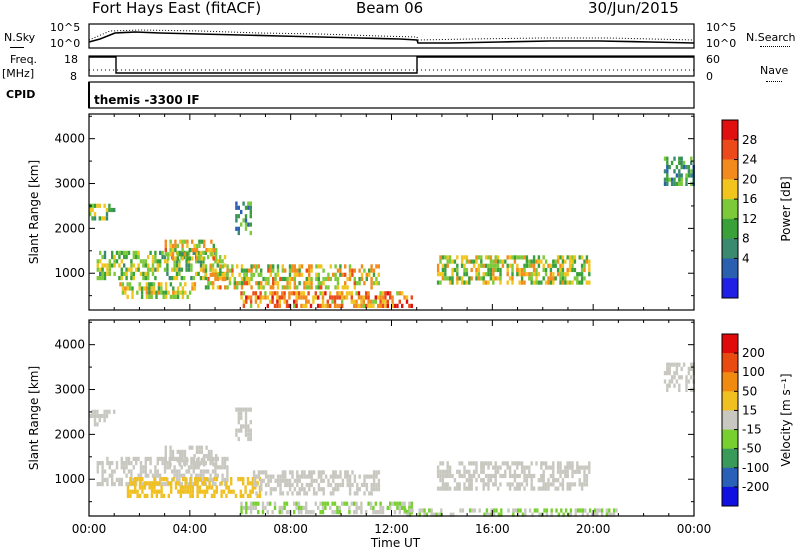 This screenshot has width=800, height=554. Describe the element at coordinates (730, 130) in the screenshot. I see `colorbar-segment` at that location.